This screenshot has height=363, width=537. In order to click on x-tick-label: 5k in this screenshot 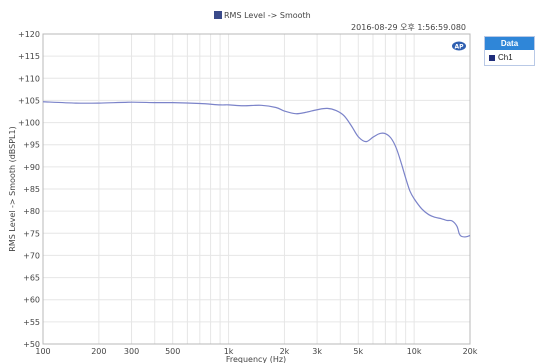, I will do `click(358, 351)`.